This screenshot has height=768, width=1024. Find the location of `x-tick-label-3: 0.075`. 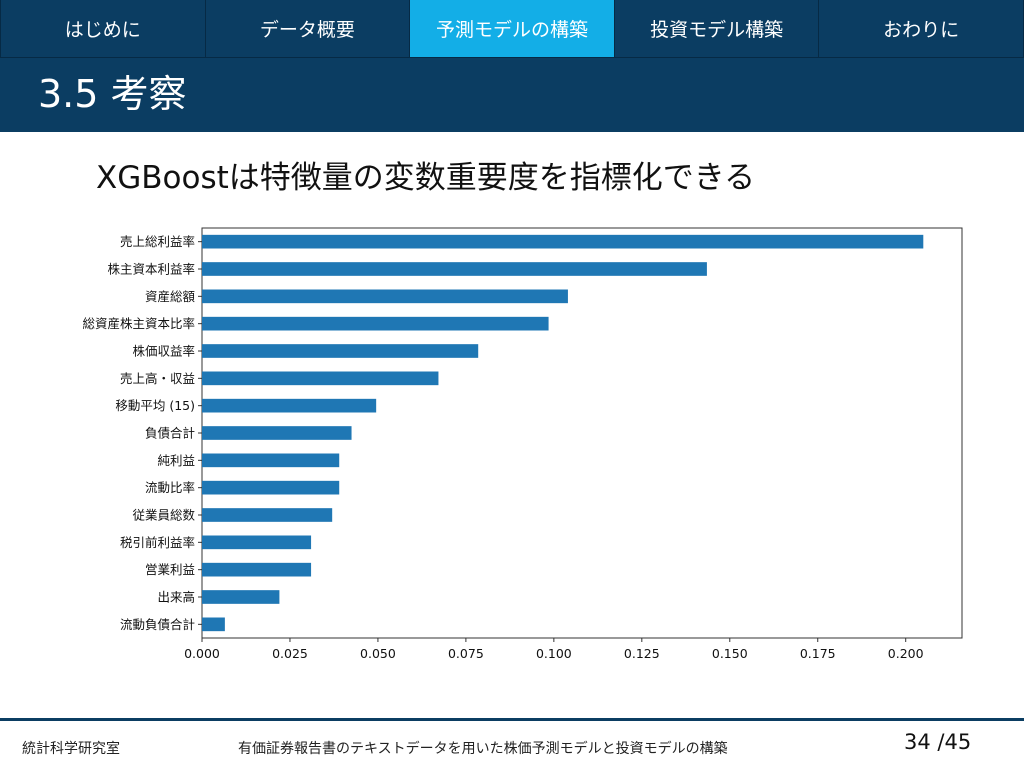

x-tick-label-3: 0.075 is located at coordinates (466, 653).